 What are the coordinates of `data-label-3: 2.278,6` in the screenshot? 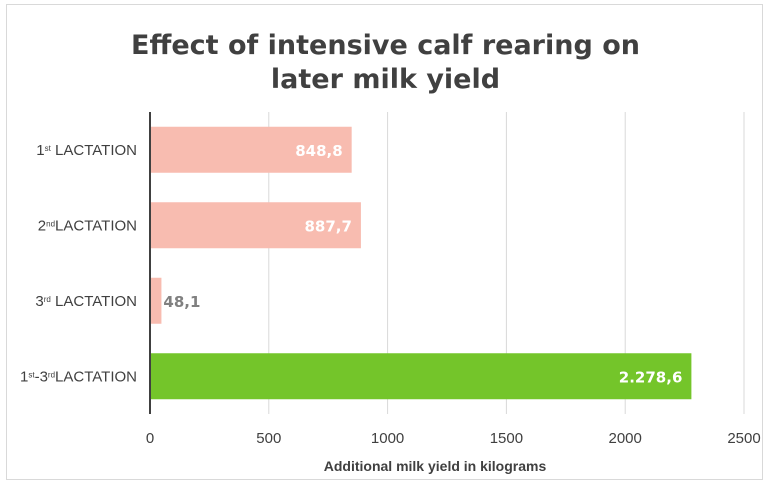 It's located at (651, 377).